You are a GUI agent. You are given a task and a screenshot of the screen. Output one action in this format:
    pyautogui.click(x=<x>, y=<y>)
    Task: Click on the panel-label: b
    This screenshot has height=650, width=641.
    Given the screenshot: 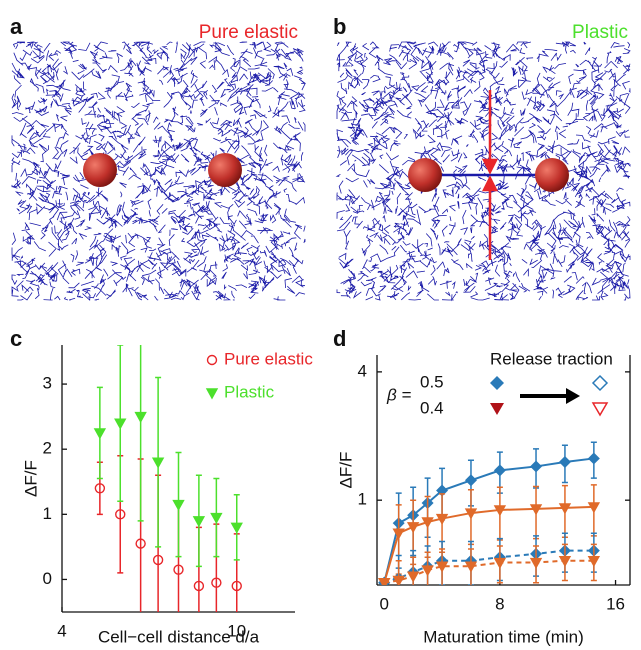 What is the action you would take?
    pyautogui.click(x=339, y=26)
    